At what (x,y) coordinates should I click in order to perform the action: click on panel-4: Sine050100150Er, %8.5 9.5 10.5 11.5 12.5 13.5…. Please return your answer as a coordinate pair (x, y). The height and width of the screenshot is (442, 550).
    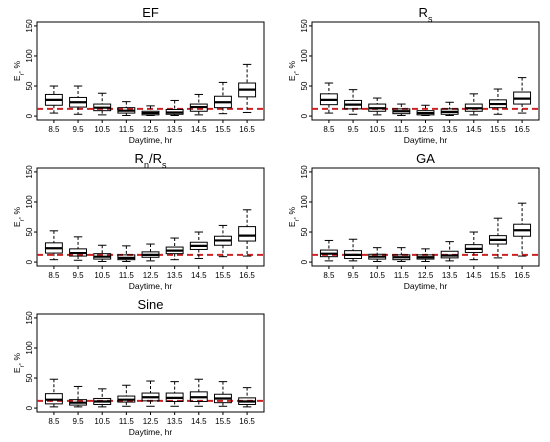
    Looking at the image, I should click on (138, 367).